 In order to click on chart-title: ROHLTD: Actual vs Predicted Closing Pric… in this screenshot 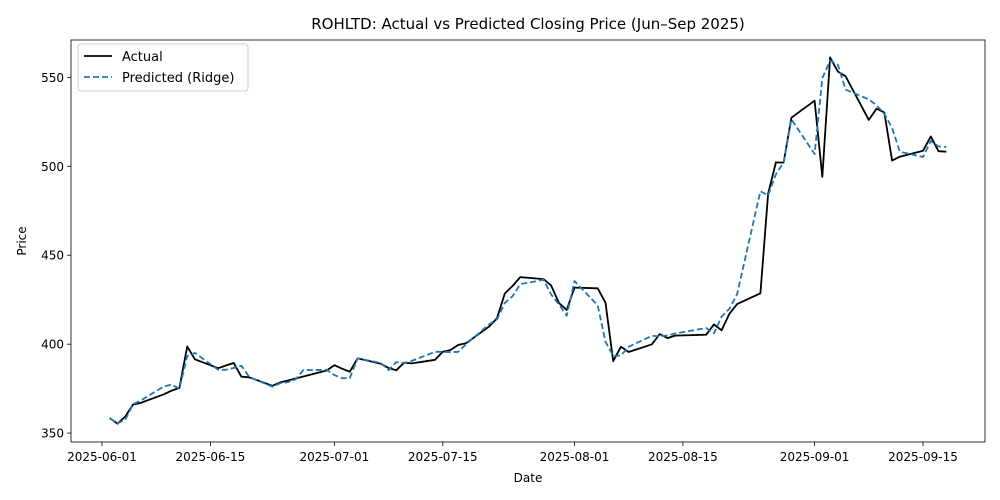, I will do `click(528, 24)`.